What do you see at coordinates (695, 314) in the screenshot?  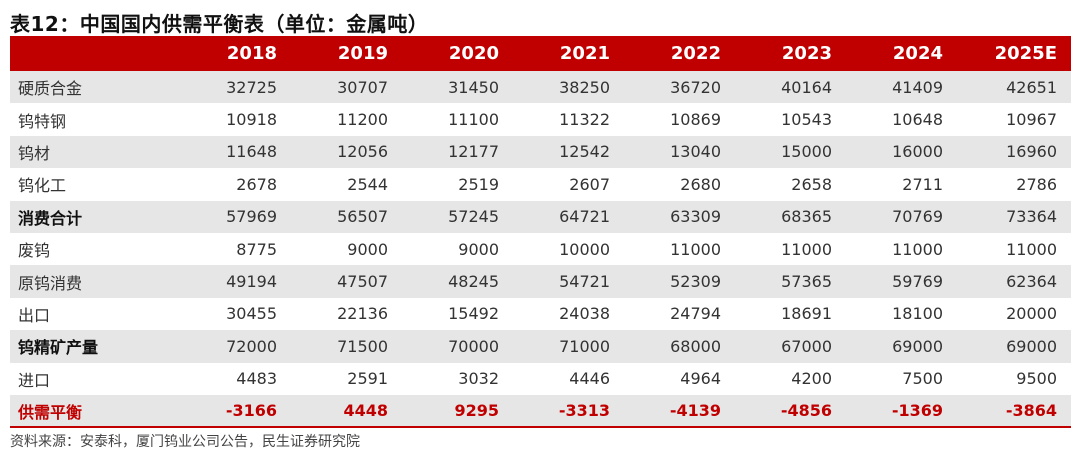 I see `table-cell: 24794` at bounding box center [695, 314].